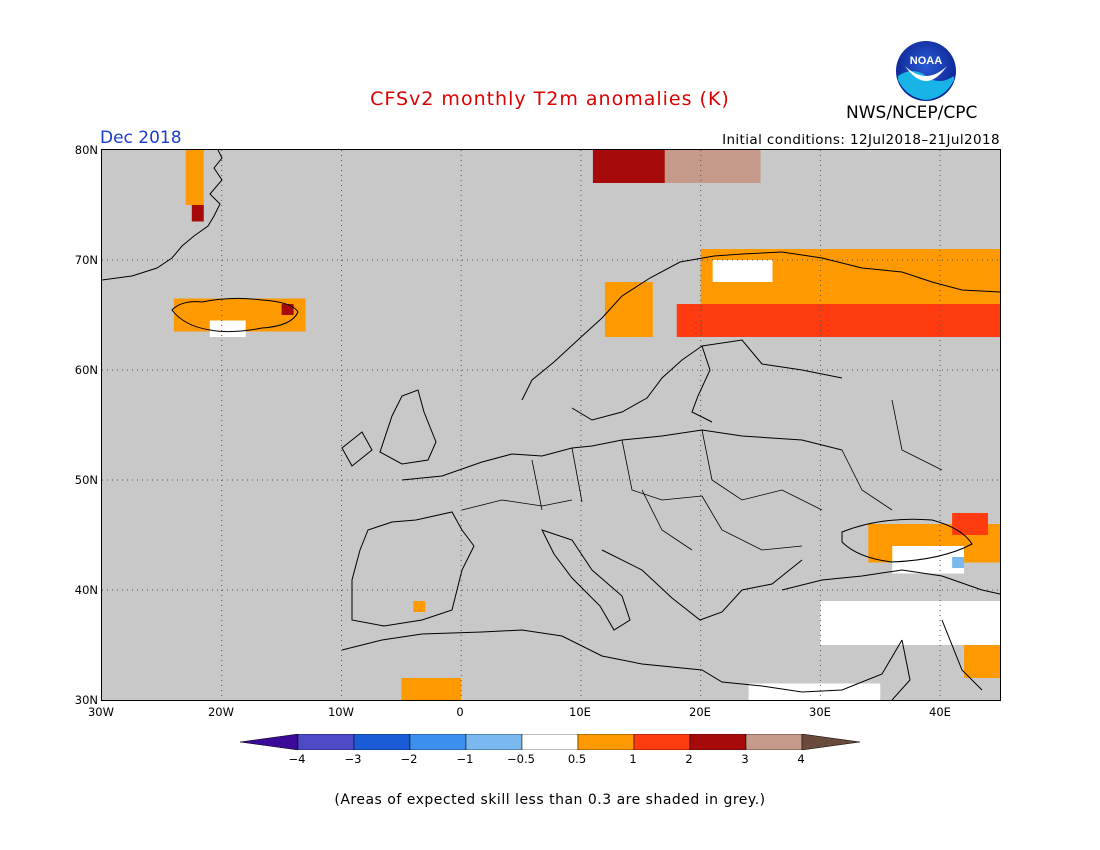 The width and height of the screenshot is (1100, 850). Describe the element at coordinates (926, 71) in the screenshot. I see `noaa-logo-icon: NOAA` at that location.